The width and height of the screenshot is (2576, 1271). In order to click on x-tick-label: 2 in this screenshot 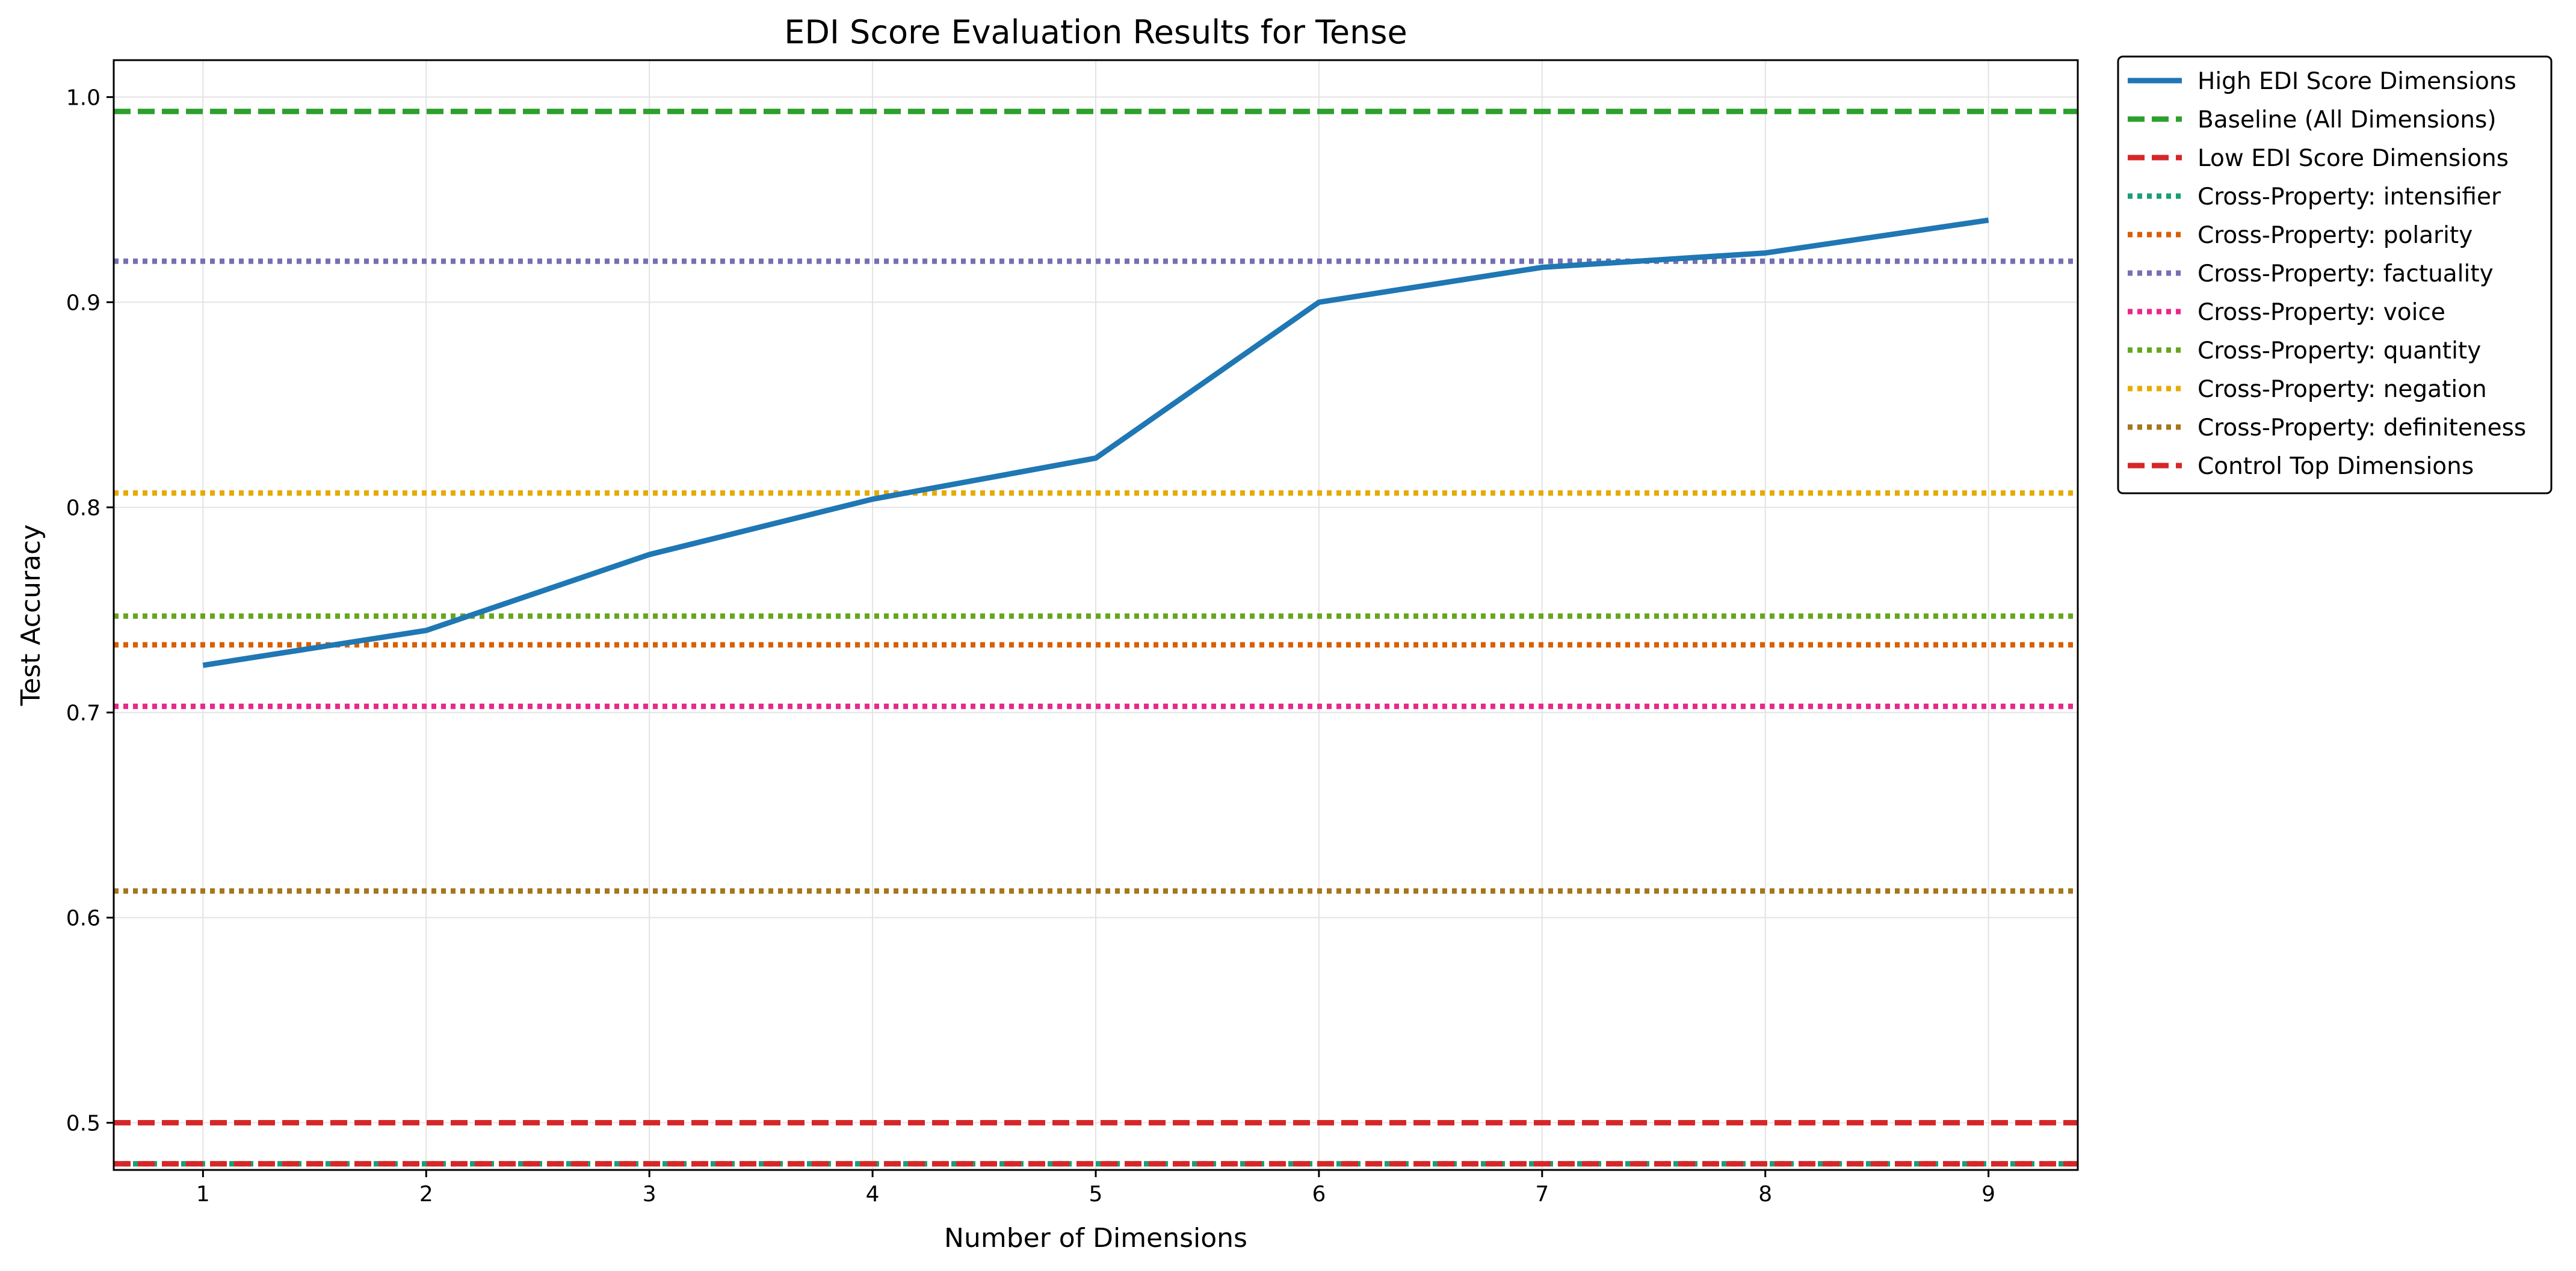, I will do `click(426, 1194)`.